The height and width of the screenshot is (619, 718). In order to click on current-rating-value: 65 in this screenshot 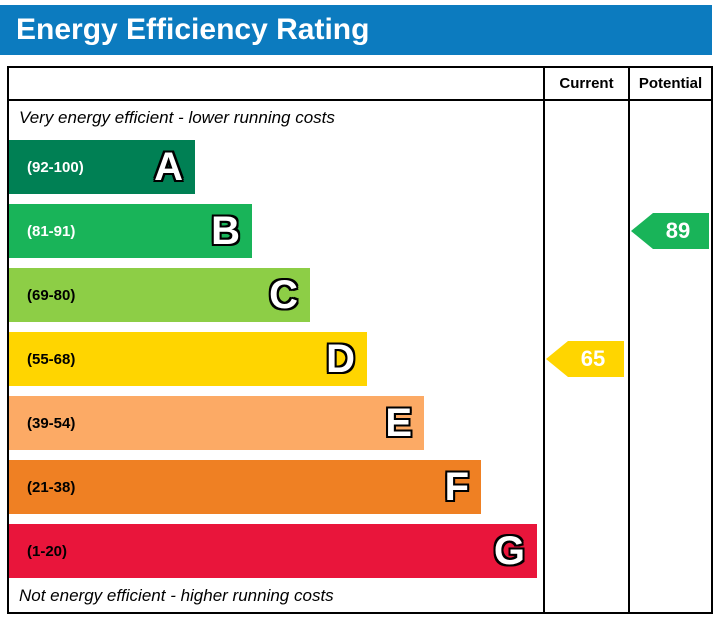, I will do `click(593, 358)`.